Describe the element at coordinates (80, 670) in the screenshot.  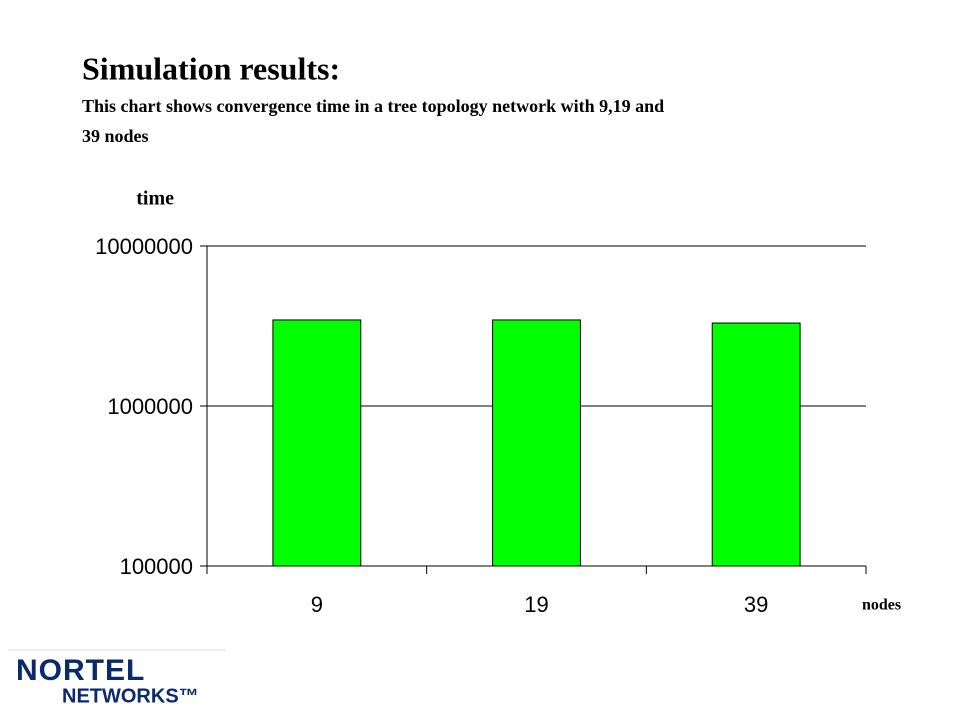
I see `logo-text: NORTEL` at that location.